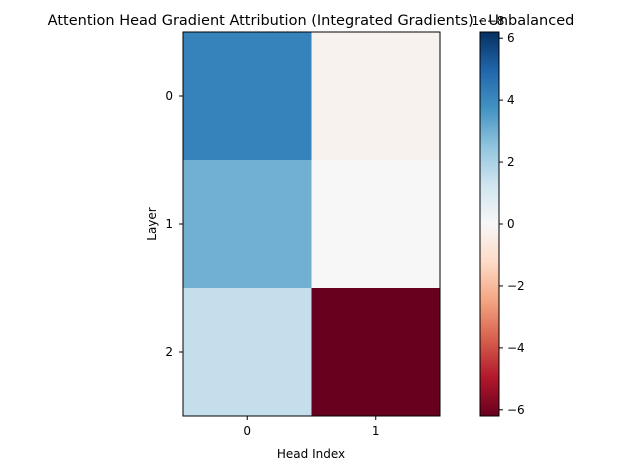  What do you see at coordinates (311, 454) in the screenshot?
I see `x-axis-label: Head Index` at bounding box center [311, 454].